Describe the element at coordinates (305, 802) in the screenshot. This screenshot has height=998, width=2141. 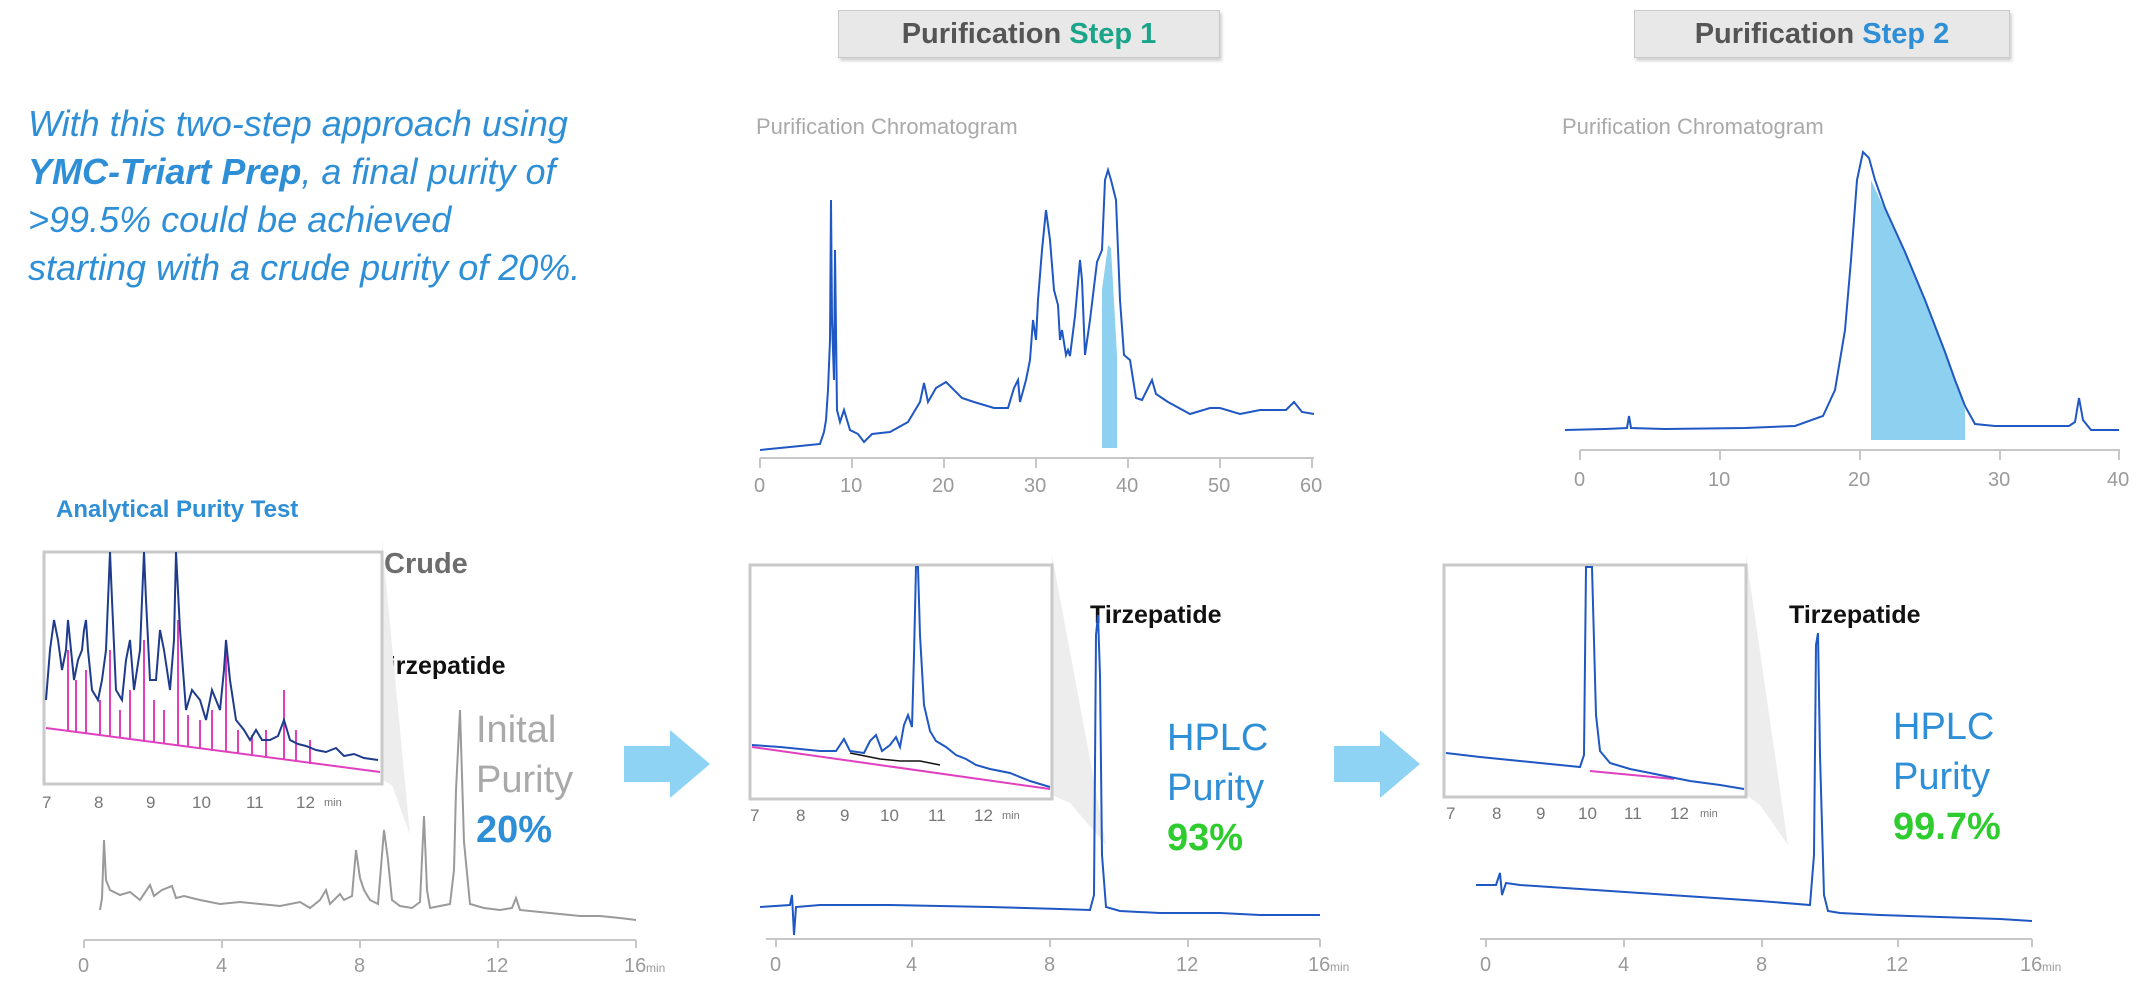
I see `crude-inset-tick: 12` at that location.